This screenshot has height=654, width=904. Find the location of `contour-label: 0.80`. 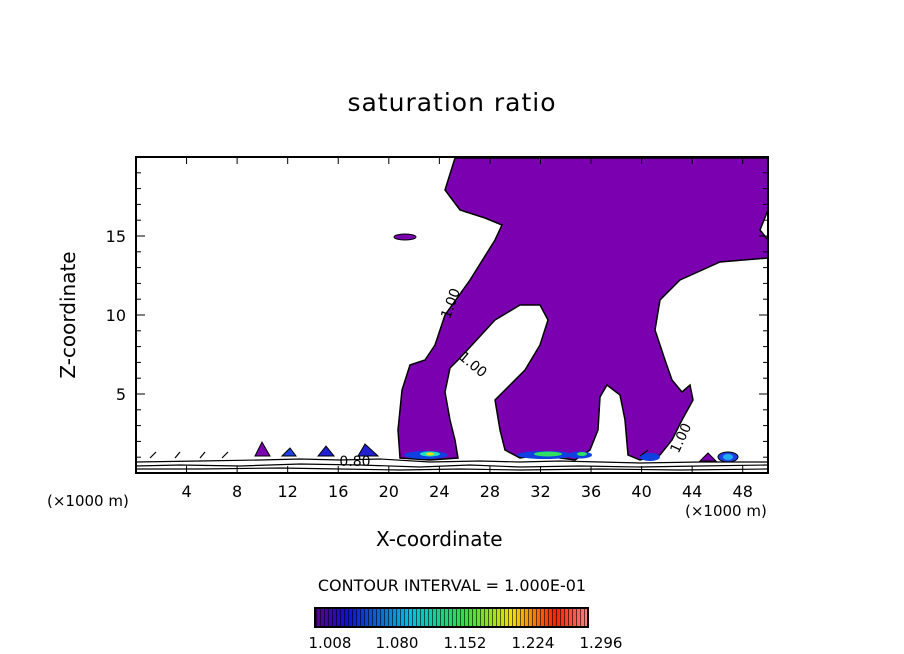

contour-label: 0.80 is located at coordinates (354, 462).